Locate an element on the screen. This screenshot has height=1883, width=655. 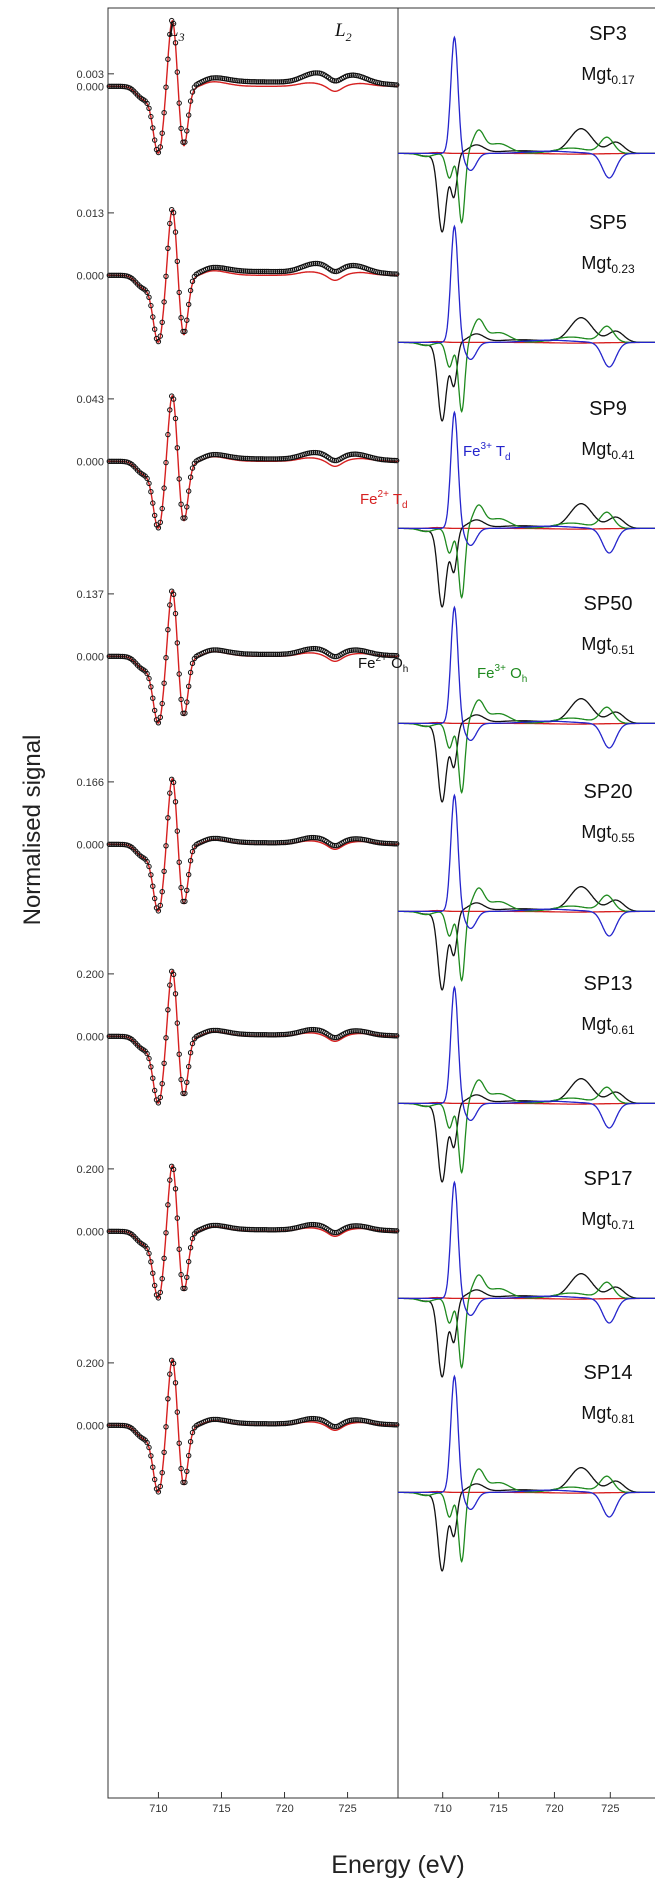
label-fe2-oh: Fe2+ Oh is located at coordinates (383, 664).